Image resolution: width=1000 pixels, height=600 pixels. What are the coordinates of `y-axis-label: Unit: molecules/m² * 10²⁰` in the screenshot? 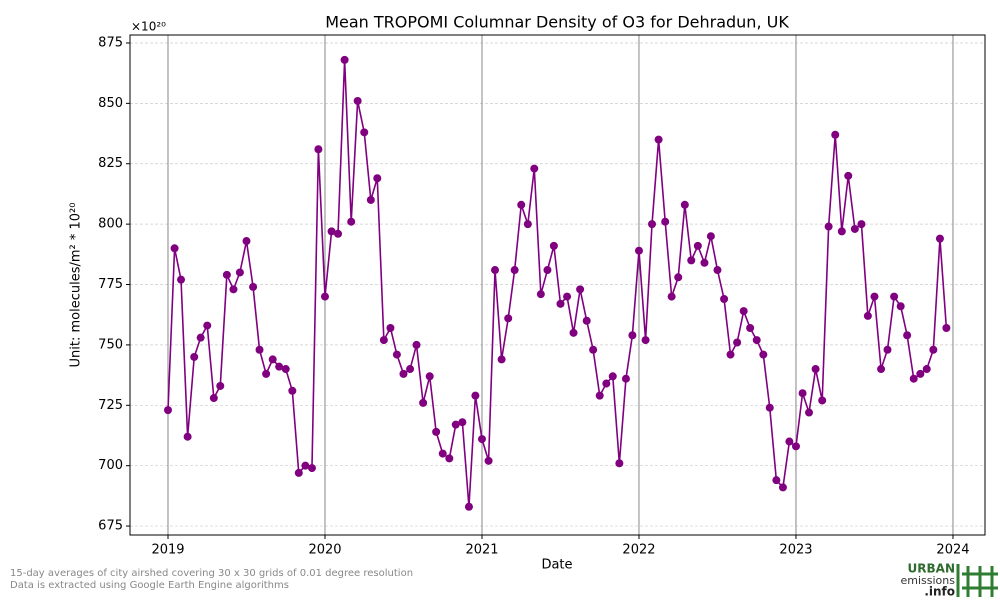 It's located at (76, 285).